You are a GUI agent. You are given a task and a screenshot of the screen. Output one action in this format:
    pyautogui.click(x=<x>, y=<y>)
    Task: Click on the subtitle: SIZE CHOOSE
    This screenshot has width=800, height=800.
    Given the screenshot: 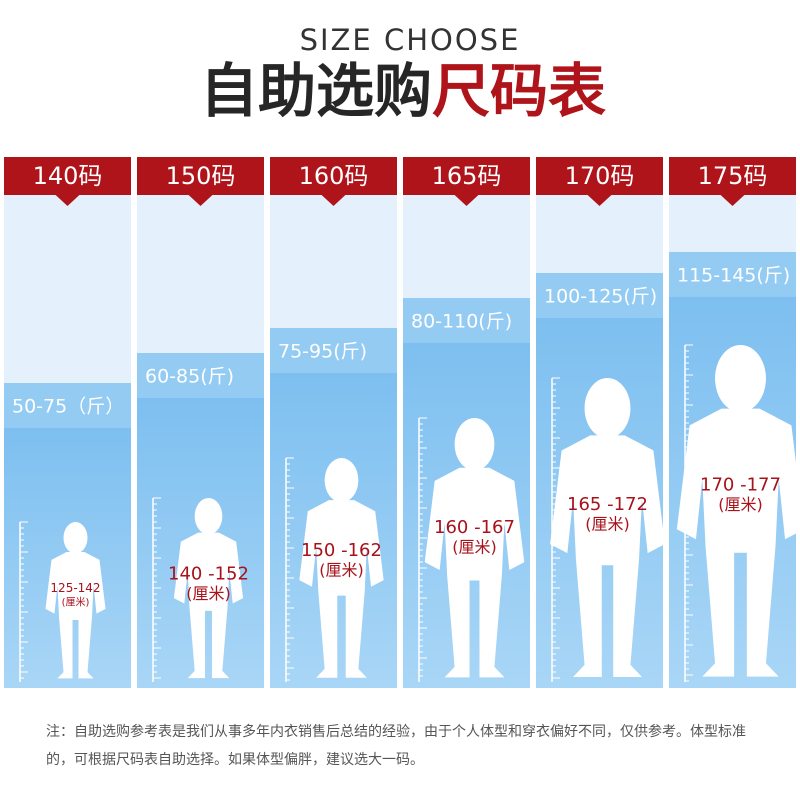 What is the action you would take?
    pyautogui.click(x=410, y=40)
    